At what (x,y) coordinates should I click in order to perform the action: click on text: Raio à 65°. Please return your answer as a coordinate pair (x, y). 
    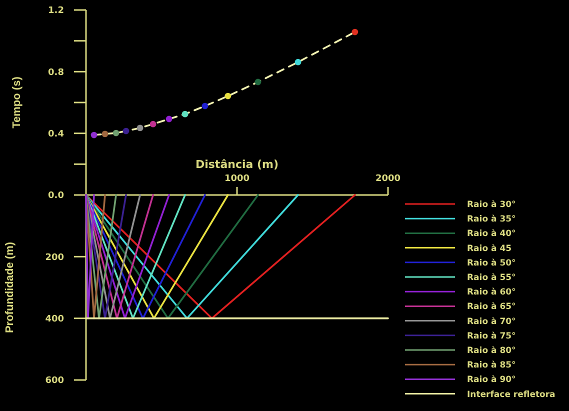
    Looking at the image, I should click on (491, 307).